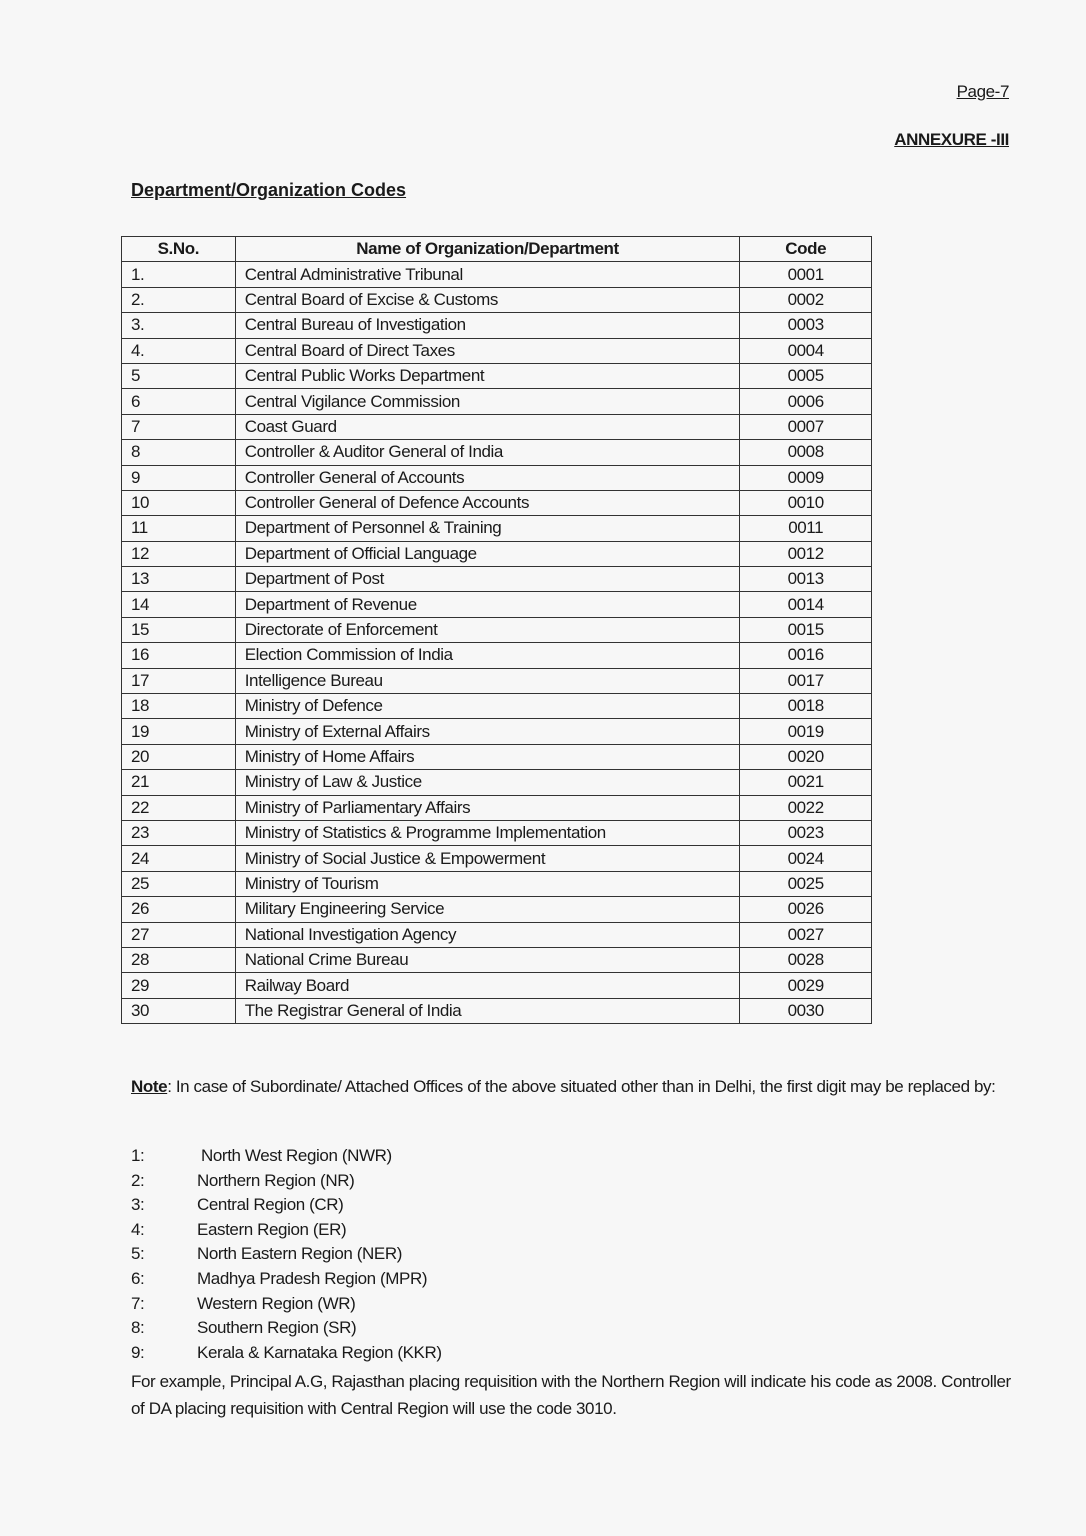 This screenshot has height=1536, width=1086. What do you see at coordinates (487, 681) in the screenshot?
I see `cell-name: Intelligence Bureau` at bounding box center [487, 681].